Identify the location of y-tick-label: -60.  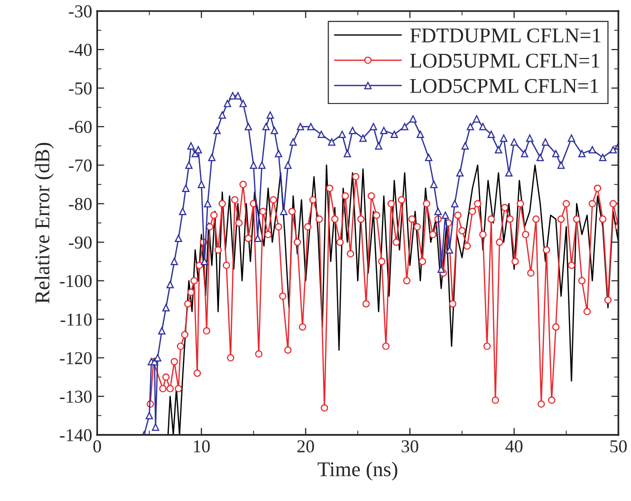
(80, 127).